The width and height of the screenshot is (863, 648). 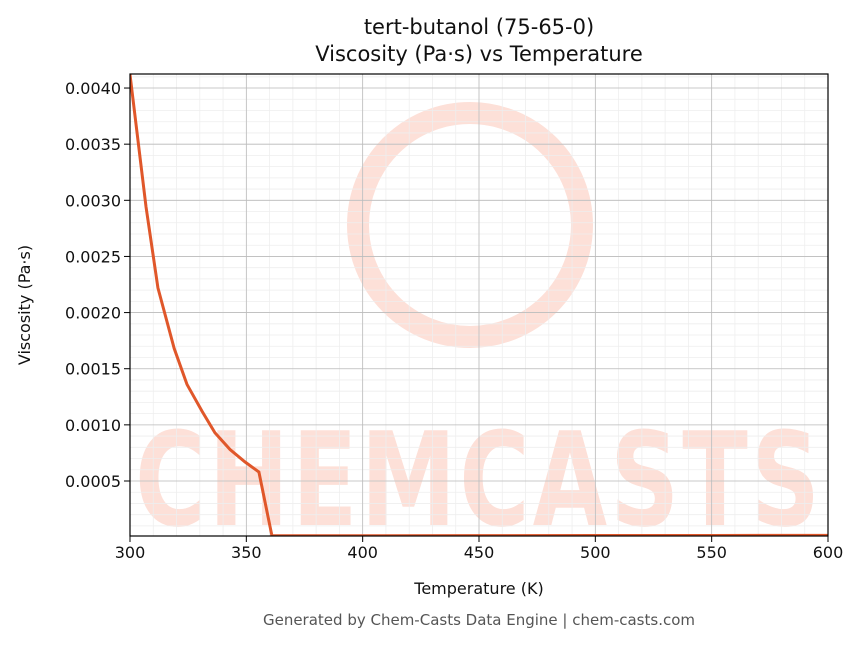 I want to click on x-tick-label: 550, so click(x=711, y=552).